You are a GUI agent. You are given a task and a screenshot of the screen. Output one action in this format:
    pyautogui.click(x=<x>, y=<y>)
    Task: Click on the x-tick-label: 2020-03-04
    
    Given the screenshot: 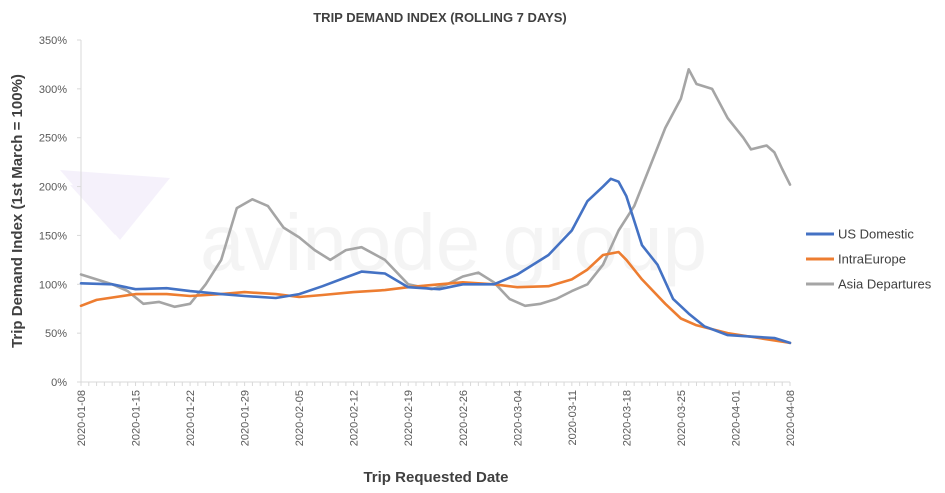 What is the action you would take?
    pyautogui.click(x=518, y=418)
    